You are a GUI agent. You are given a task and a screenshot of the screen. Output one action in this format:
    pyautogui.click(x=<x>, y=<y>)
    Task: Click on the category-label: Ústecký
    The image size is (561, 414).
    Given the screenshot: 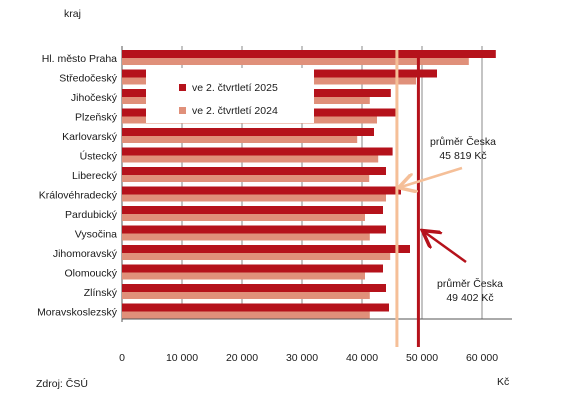 What is the action you would take?
    pyautogui.click(x=99, y=156)
    